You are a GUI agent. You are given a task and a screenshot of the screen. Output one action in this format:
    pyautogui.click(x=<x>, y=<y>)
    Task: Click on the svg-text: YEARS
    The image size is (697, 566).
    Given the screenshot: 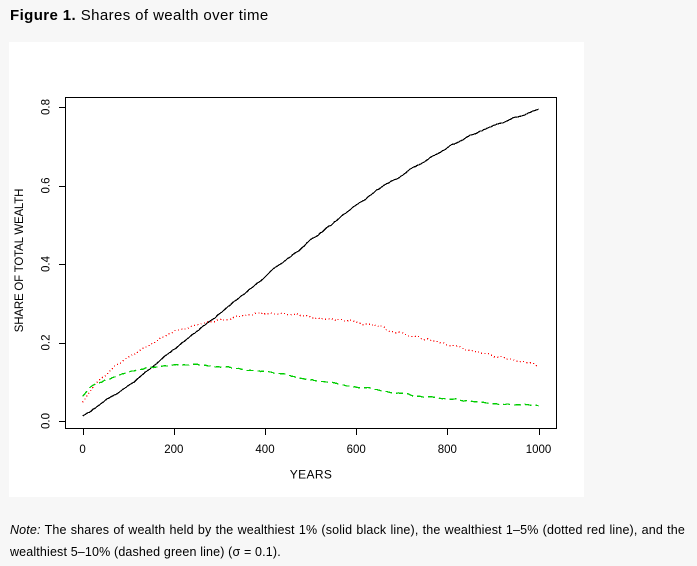 What is the action you would take?
    pyautogui.click(x=311, y=475)
    